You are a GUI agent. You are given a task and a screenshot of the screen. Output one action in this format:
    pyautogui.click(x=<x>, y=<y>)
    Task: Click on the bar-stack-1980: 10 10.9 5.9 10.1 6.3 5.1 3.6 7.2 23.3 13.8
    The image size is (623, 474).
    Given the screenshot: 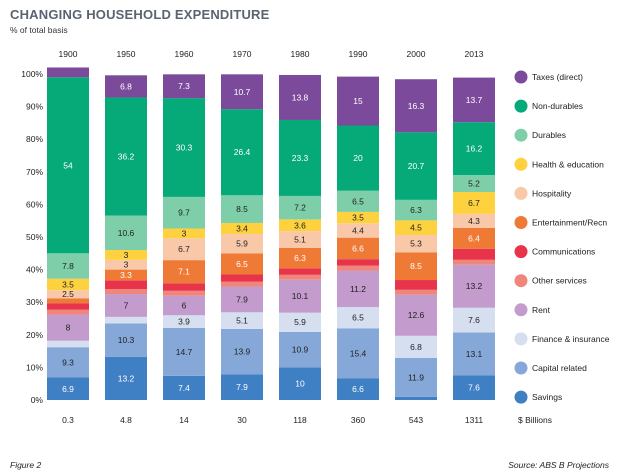 What is the action you would take?
    pyautogui.click(x=300, y=237)
    